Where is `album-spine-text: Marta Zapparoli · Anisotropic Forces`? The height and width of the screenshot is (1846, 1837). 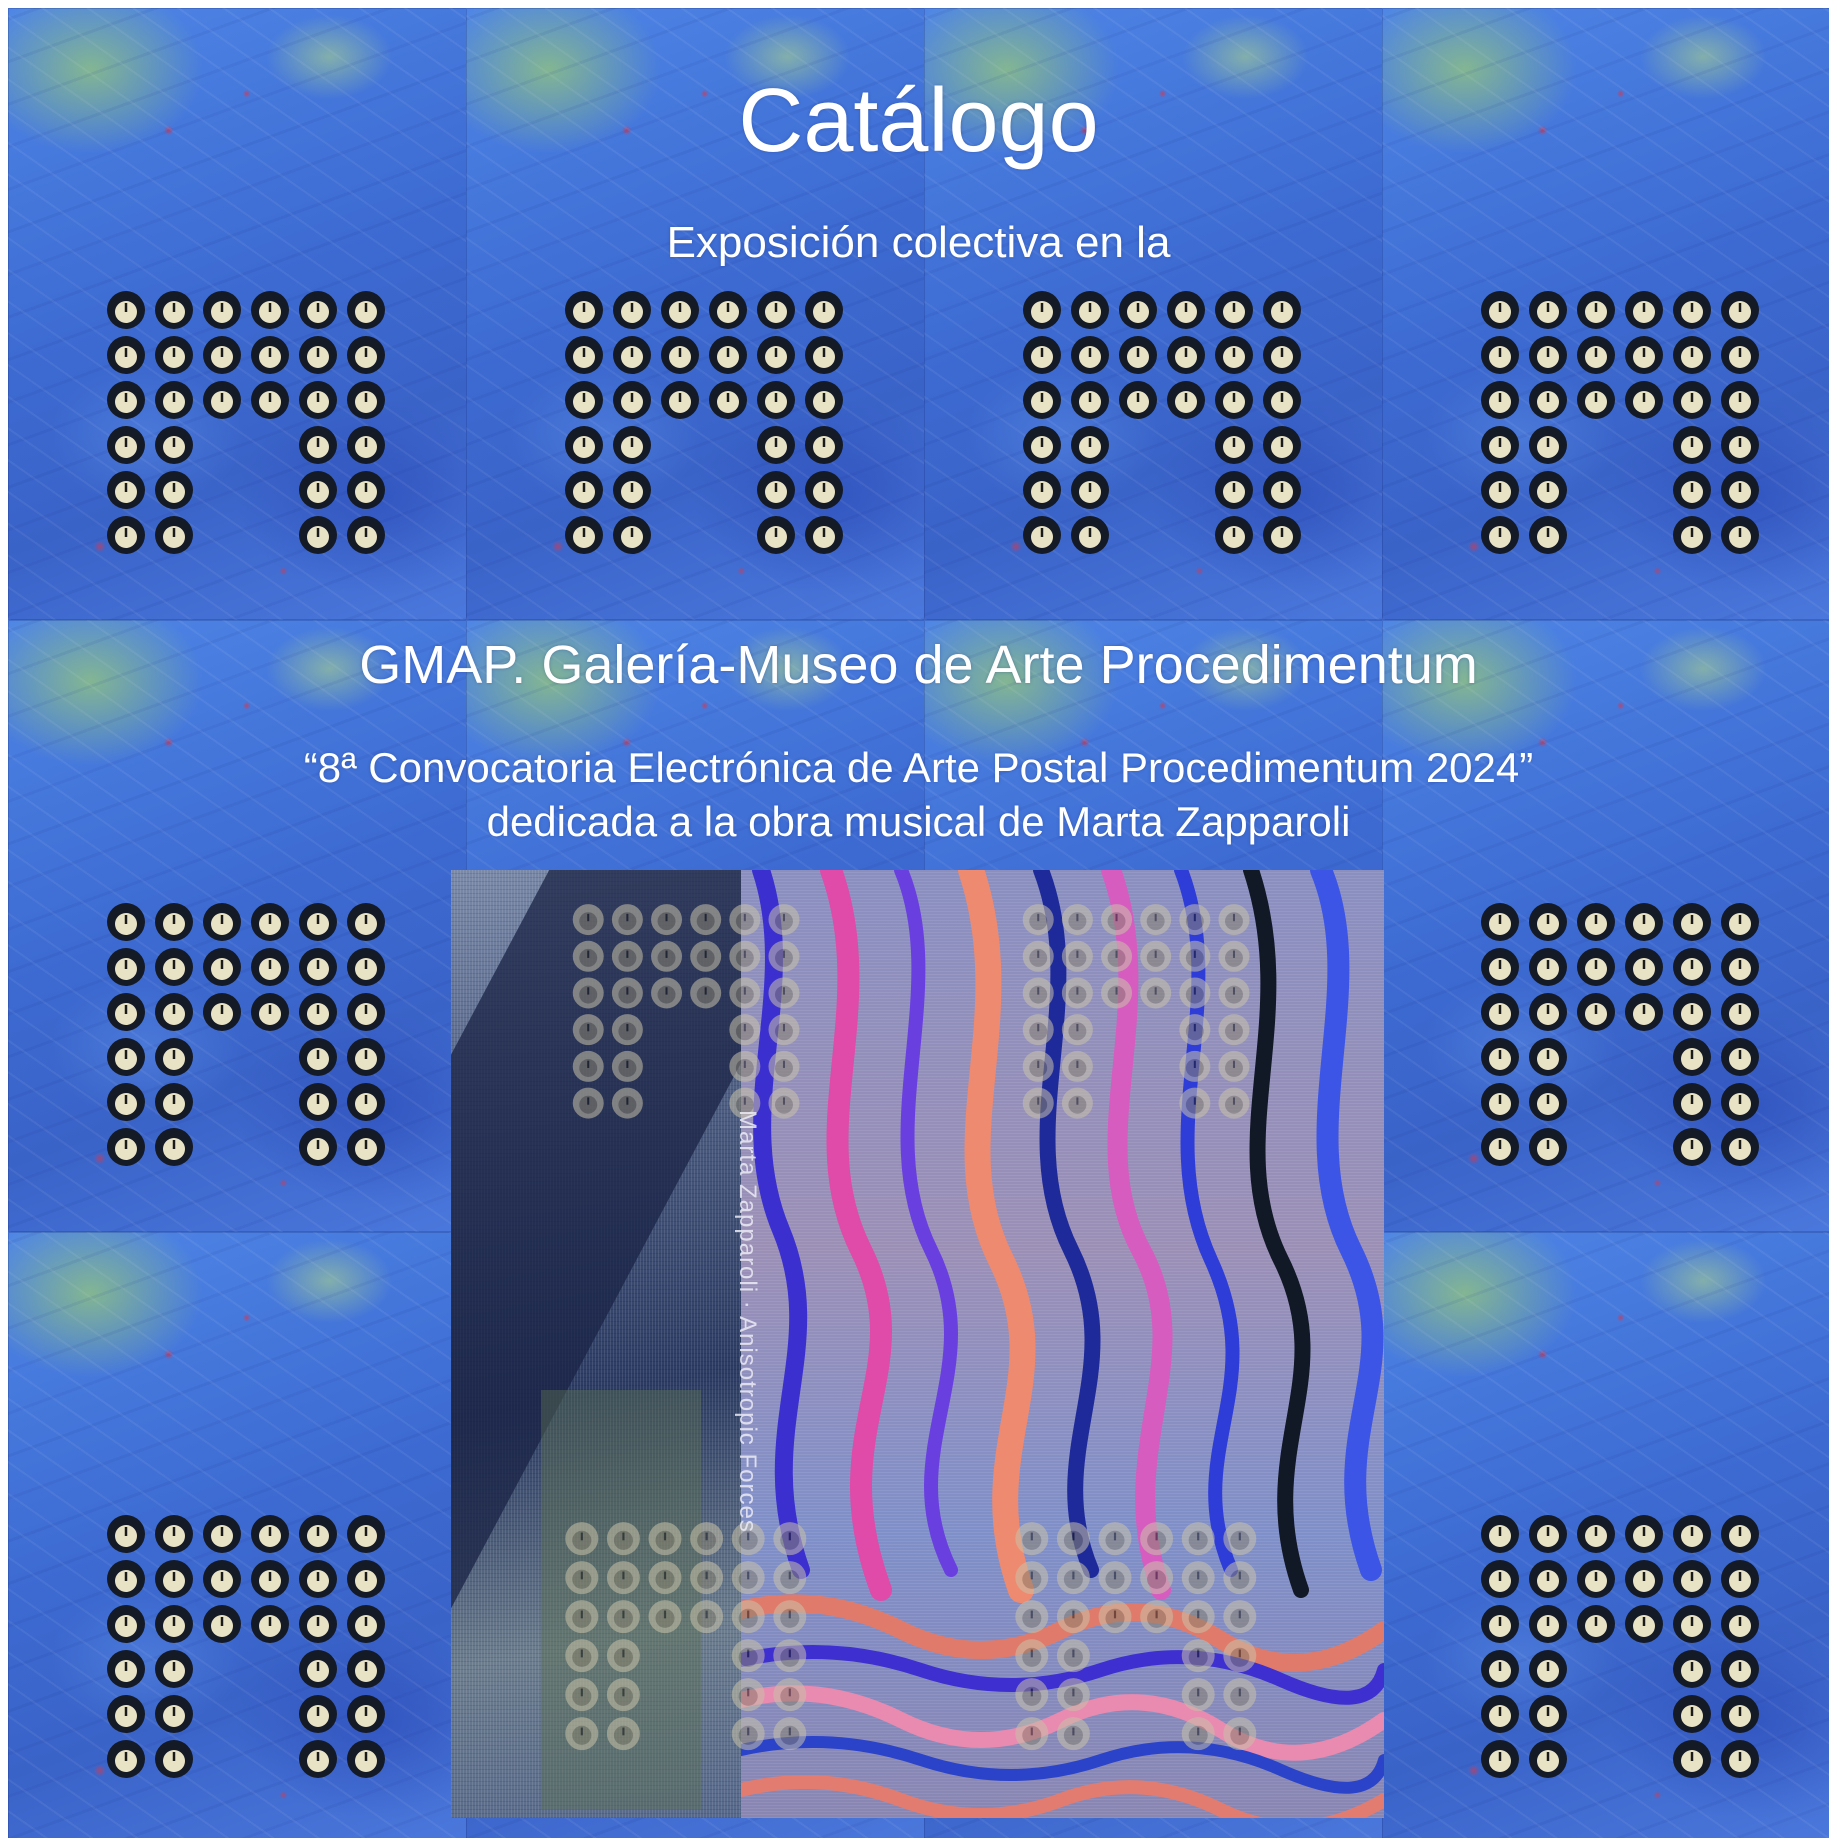
album-spine-text: Marta Zapparoli · Anisotropic Forces is located at coordinates (747, 1321).